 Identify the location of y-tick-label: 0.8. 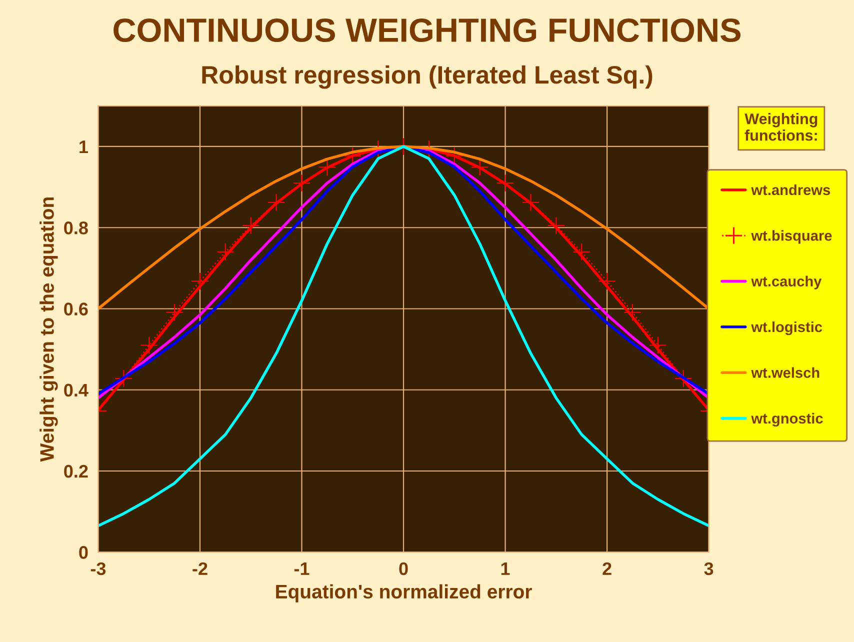
(76, 228).